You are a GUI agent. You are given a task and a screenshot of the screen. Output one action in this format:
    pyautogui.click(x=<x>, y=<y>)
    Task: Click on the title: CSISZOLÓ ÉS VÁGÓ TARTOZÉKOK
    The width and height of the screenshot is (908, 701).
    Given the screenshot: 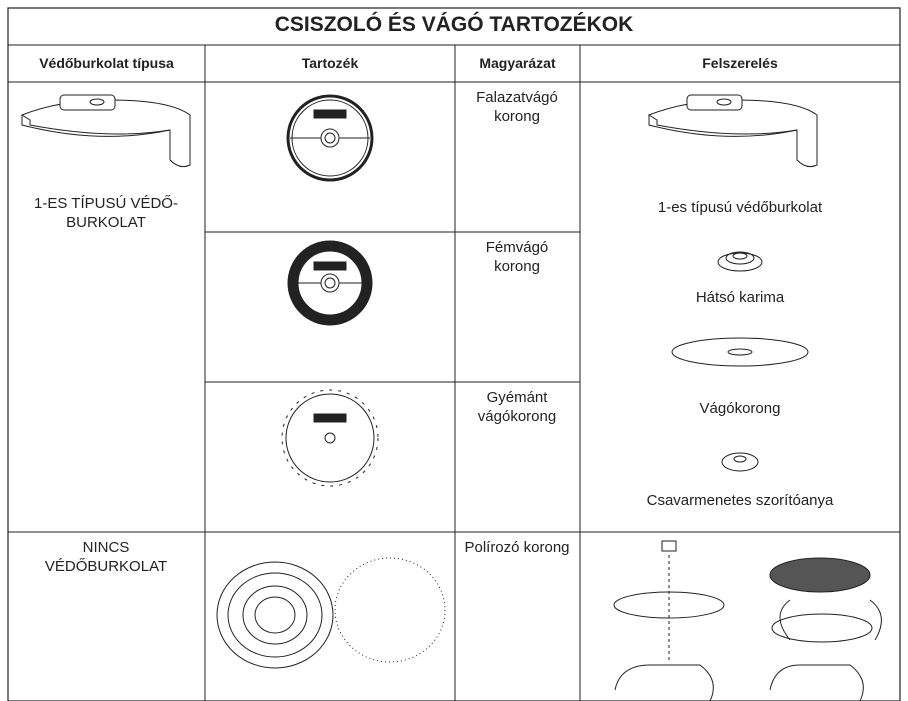 What is the action you would take?
    pyautogui.click(x=454, y=24)
    